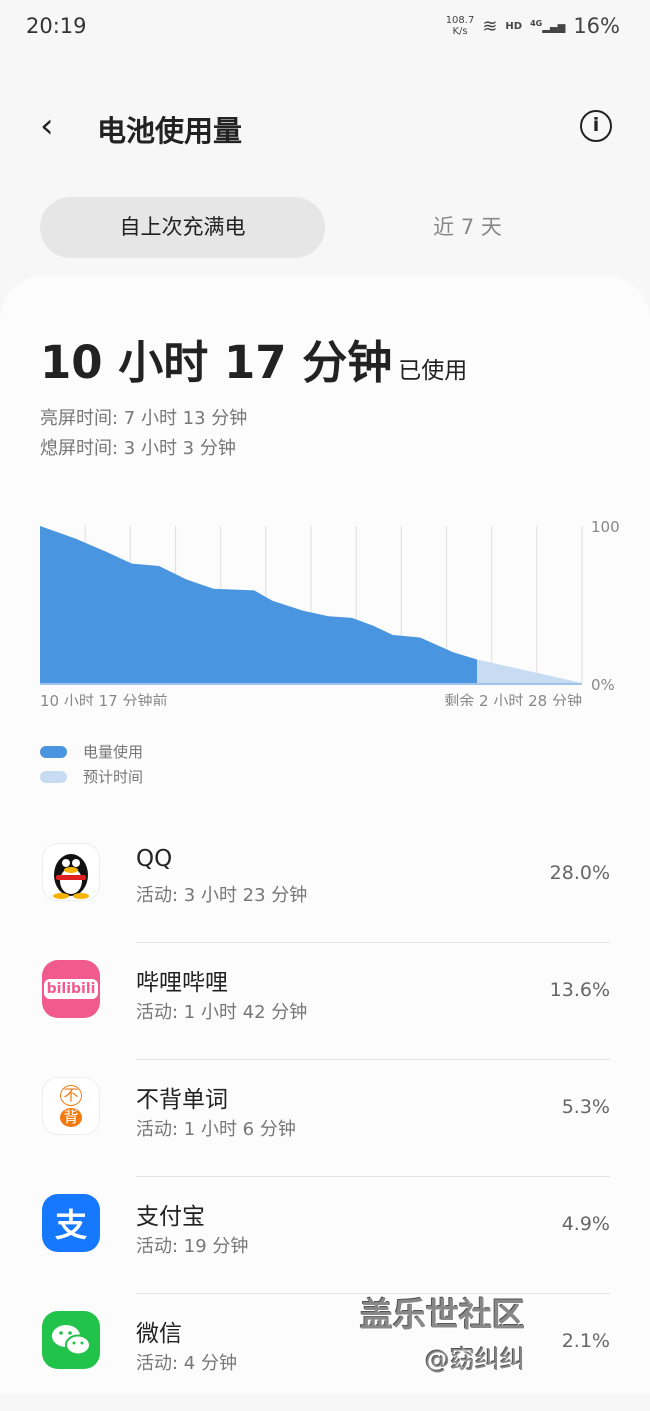  Describe the element at coordinates (170, 131) in the screenshot. I see `page-title: 电池使用量` at that location.